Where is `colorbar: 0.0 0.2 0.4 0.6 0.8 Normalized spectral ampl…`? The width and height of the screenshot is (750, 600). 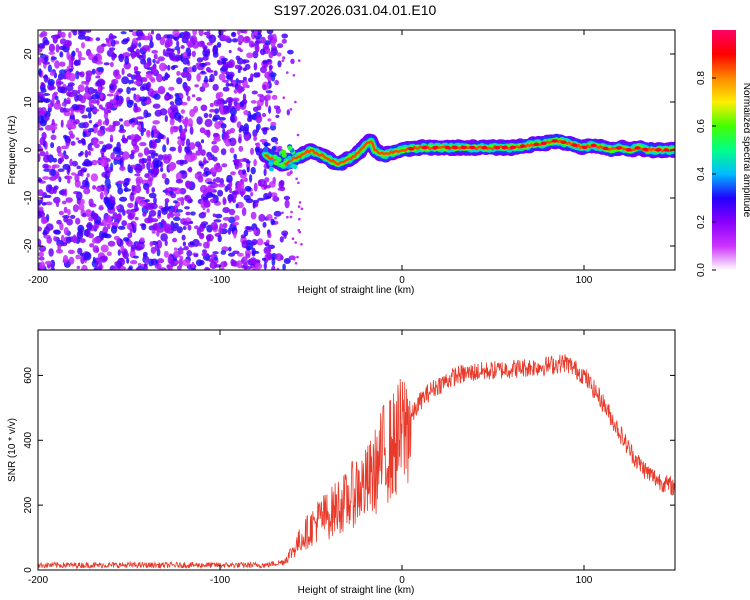 colorbar: 0.0 0.2 0.4 0.6 0.8 Normalized spectral ampl… is located at coordinates (723, 153).